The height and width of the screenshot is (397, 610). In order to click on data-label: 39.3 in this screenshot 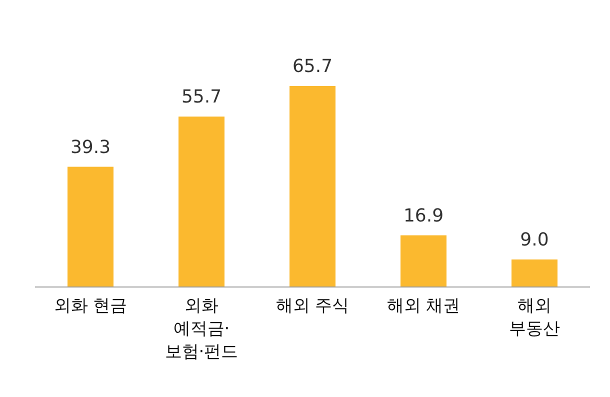, I will do `click(90, 147)`.